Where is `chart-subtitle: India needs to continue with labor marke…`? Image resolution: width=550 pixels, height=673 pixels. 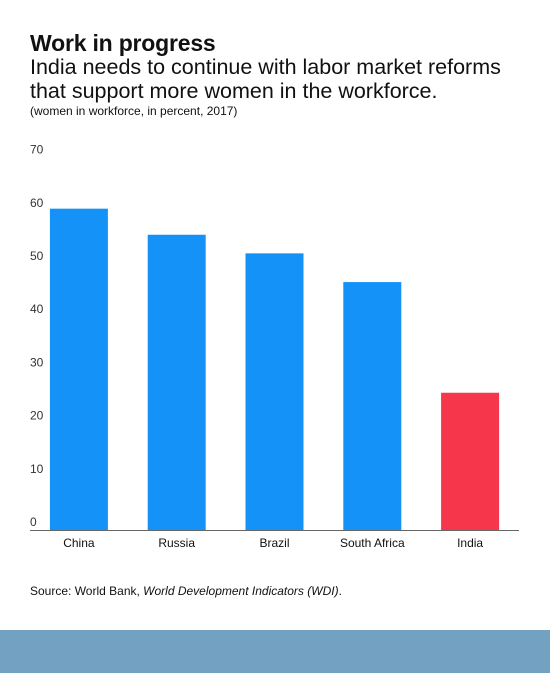 chart-subtitle: India needs to continue with labor marke… is located at coordinates (265, 79).